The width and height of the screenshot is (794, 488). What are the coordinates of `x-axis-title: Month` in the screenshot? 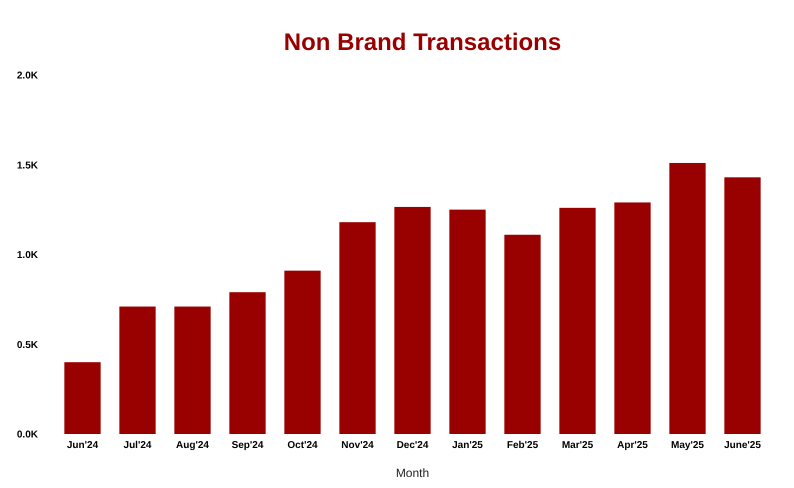 It's located at (413, 473).